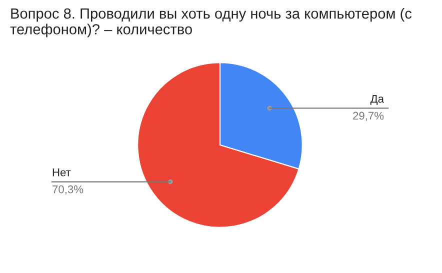  What do you see at coordinates (68, 190) in the screenshot?
I see `data-label: 70,3%` at bounding box center [68, 190].